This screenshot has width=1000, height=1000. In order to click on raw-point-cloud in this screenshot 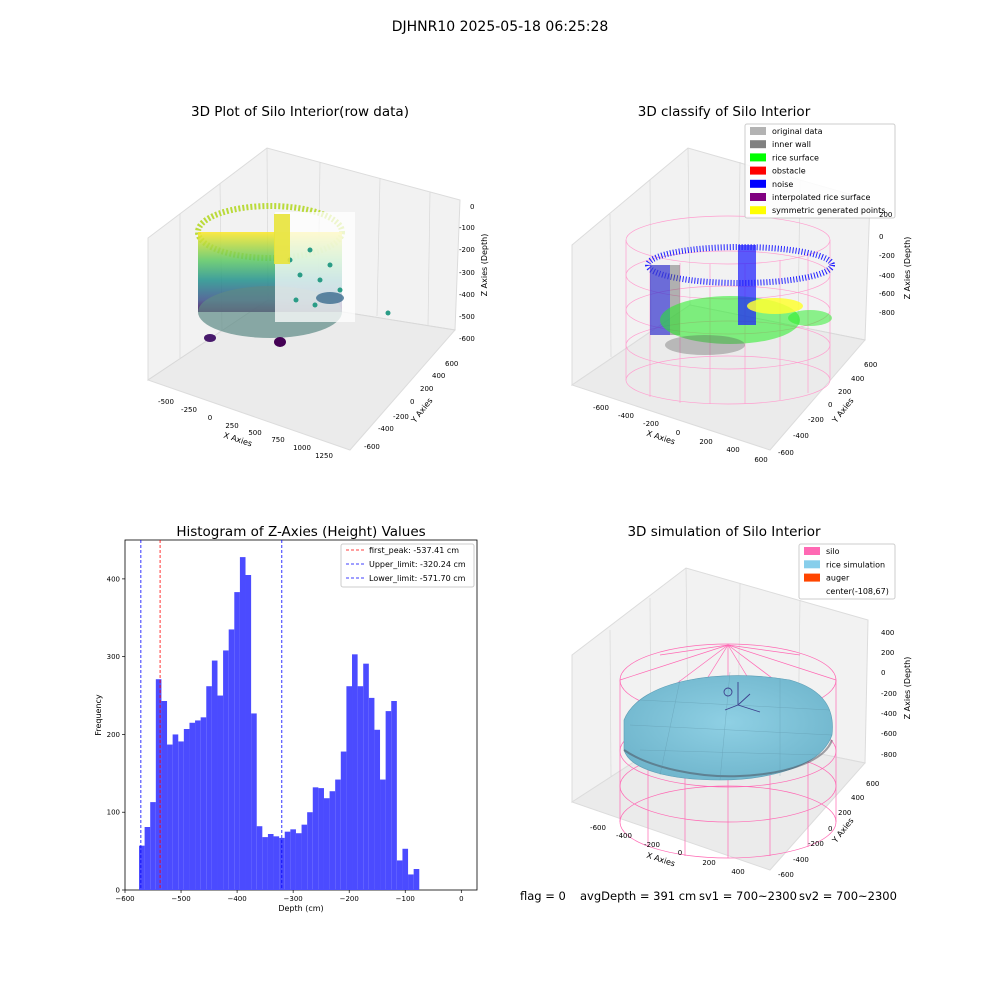, I will do `click(293, 275)`.